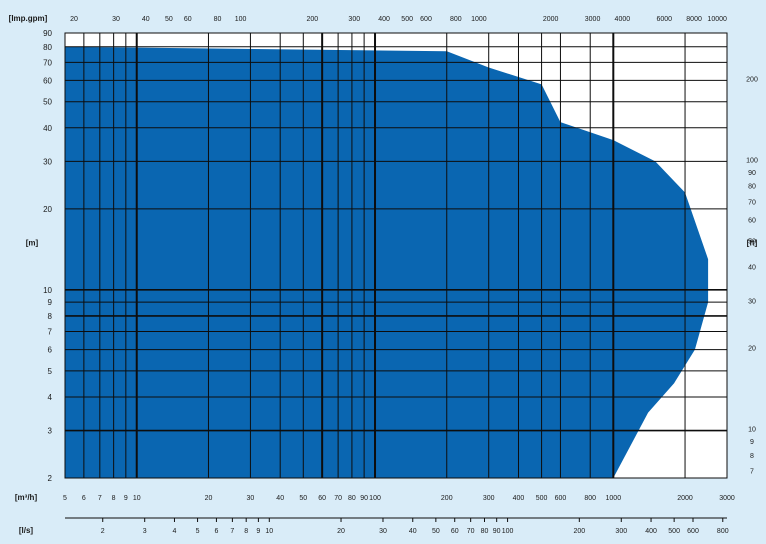 Image resolution: width=766 pixels, height=544 pixels. I want to click on x-tick-label-top: 800, so click(456, 19).